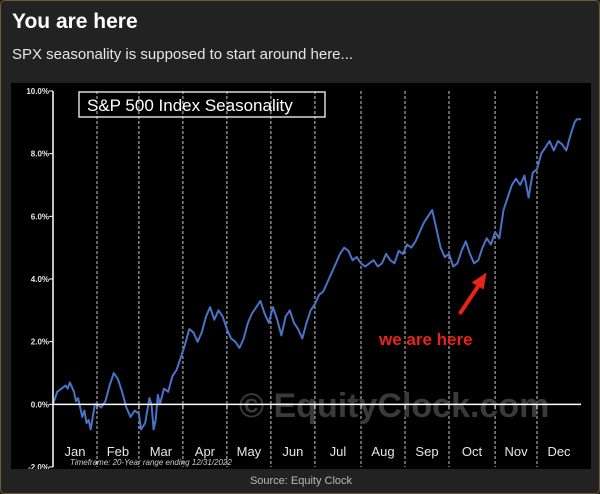  I want to click on y-tick-label: 2.0%, so click(40, 342).